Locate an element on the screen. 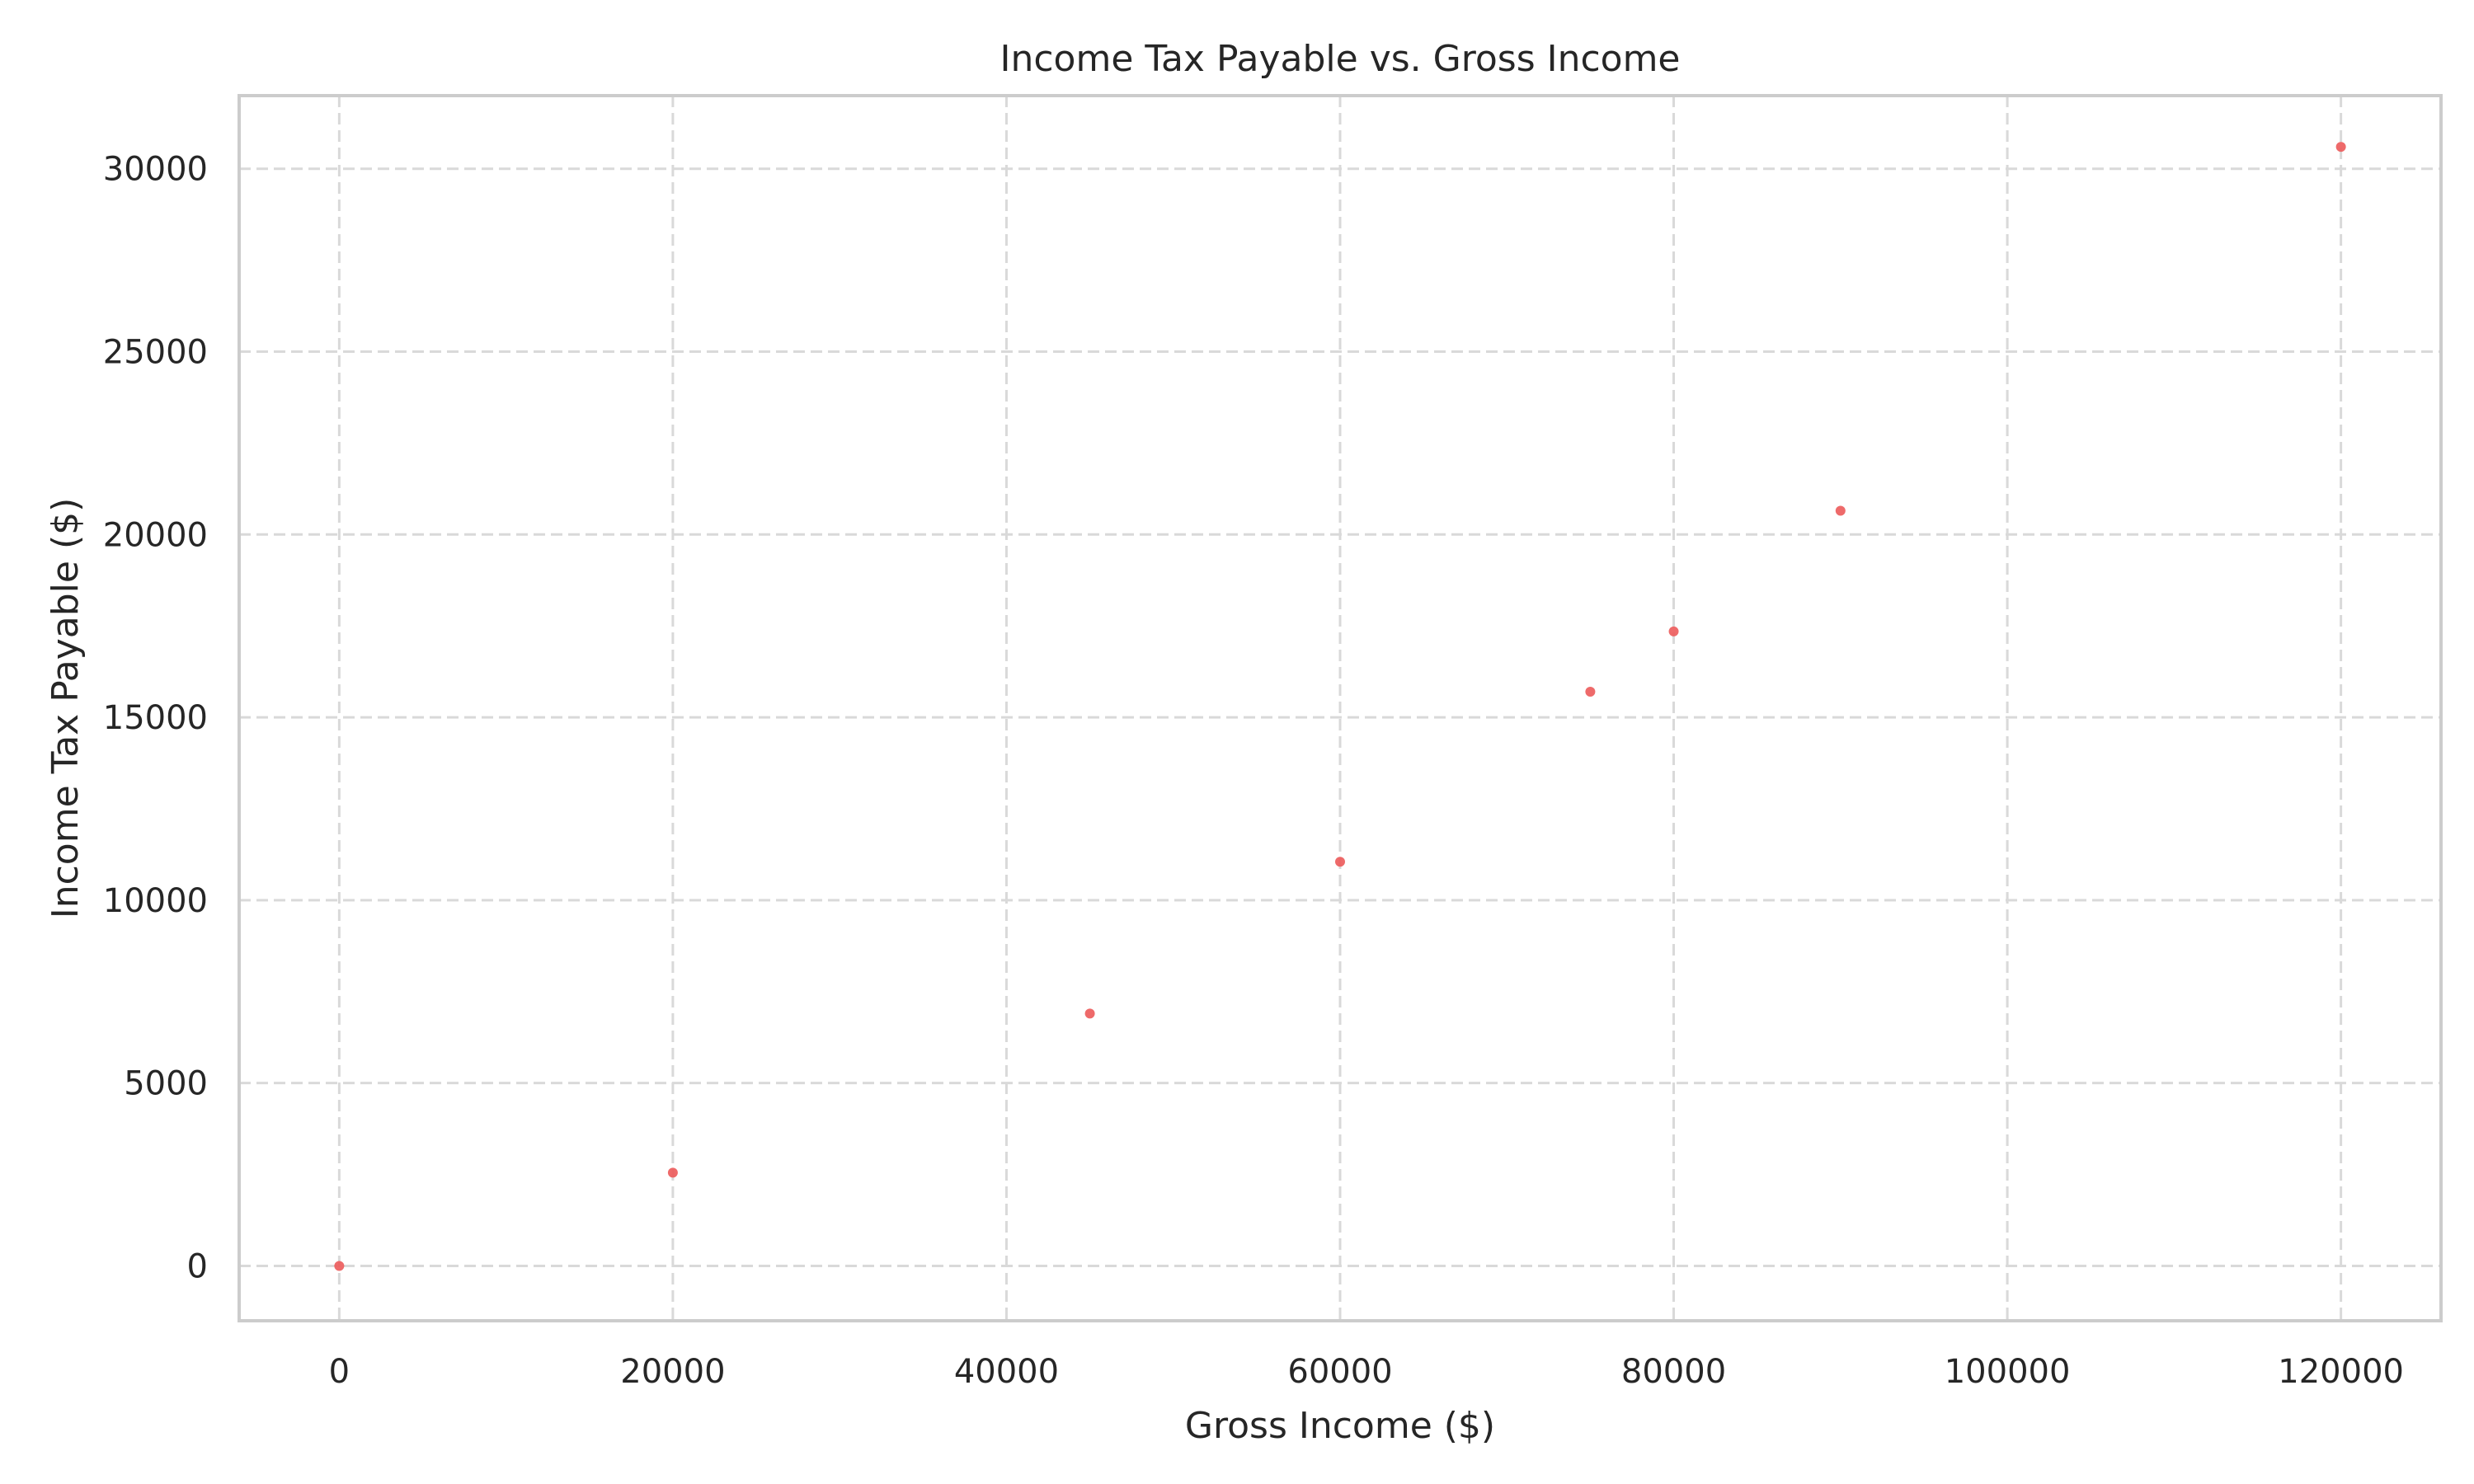 This screenshot has height=1484, width=2474. y-tick-label: 5000 is located at coordinates (166, 1084).